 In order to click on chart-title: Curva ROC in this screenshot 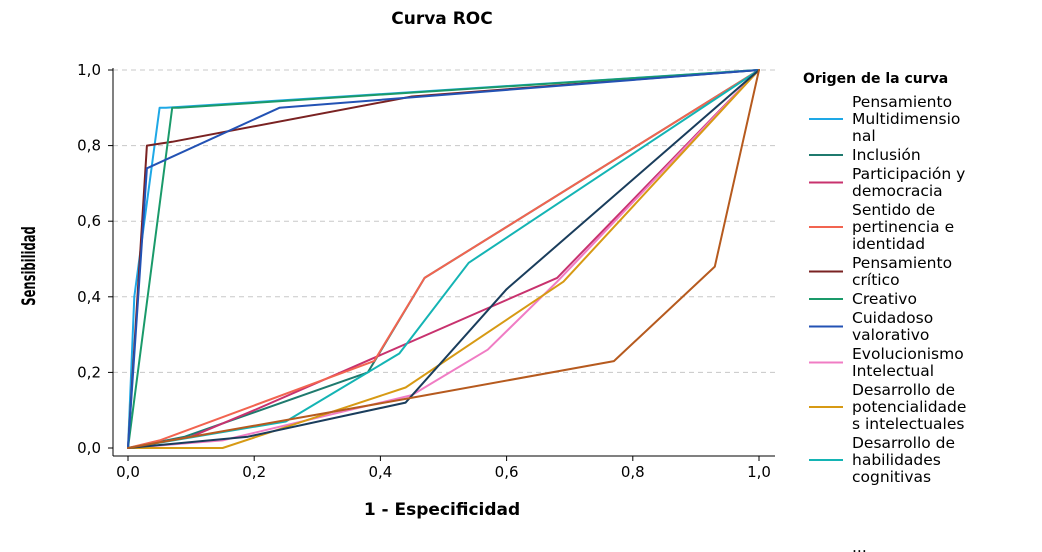, I will do `click(441, 19)`.